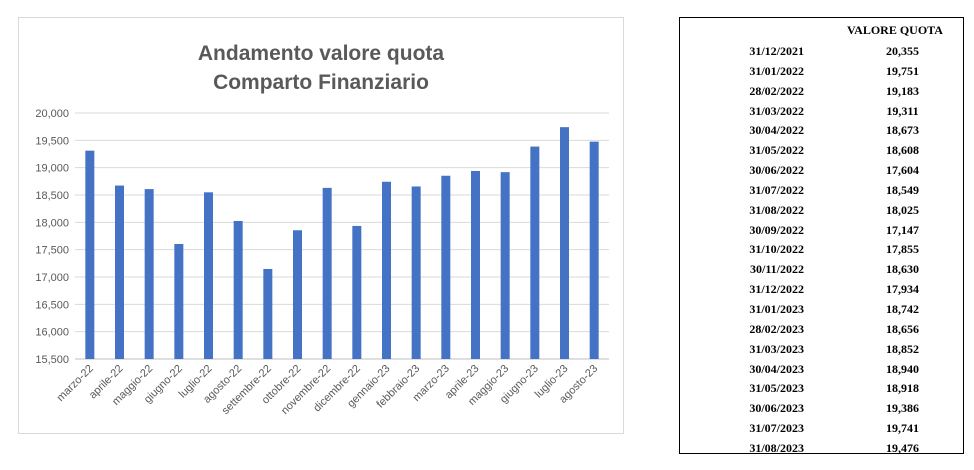 This screenshot has height=470, width=974. What do you see at coordinates (75, 383) in the screenshot?
I see `x-tick-label: marzo-22` at bounding box center [75, 383].